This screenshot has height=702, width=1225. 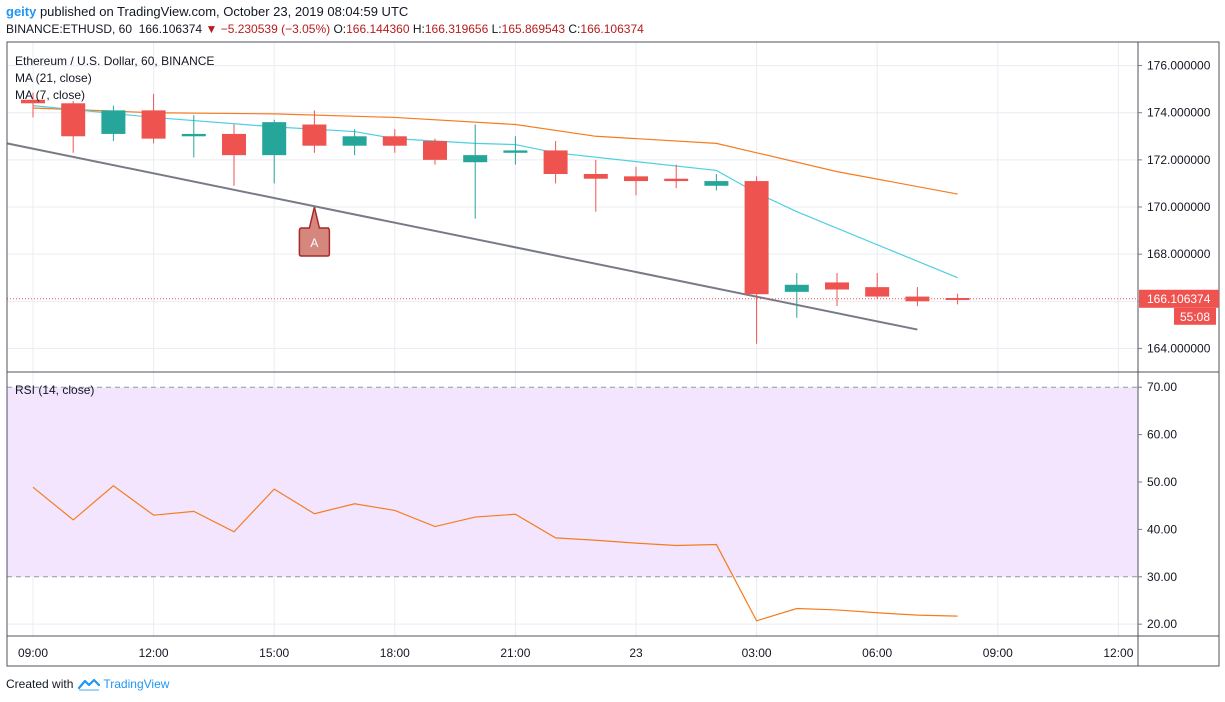 I want to click on close-label: C:, so click(x=574, y=29).